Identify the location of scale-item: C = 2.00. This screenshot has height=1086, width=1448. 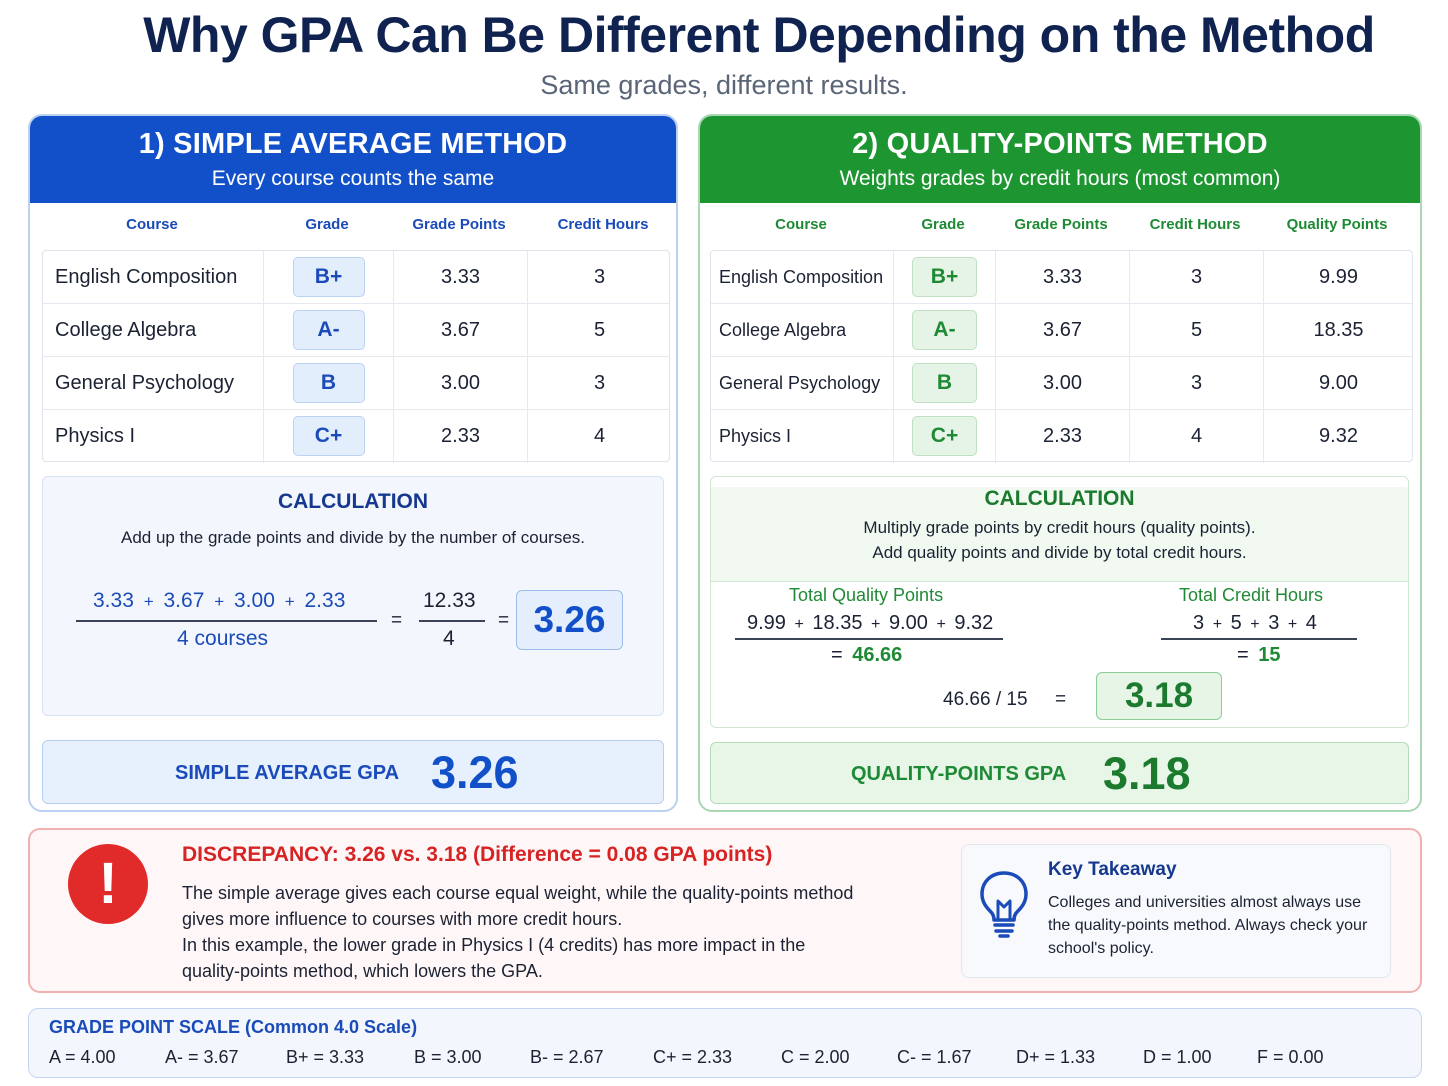
(815, 1057).